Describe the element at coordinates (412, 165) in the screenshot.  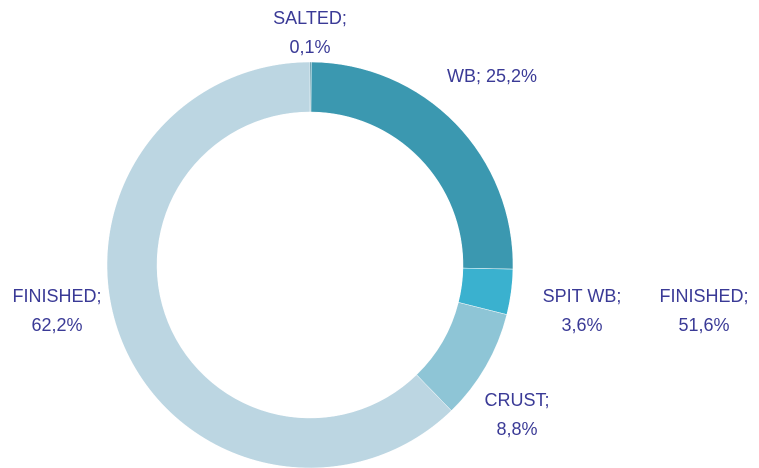
I see `donut-slice` at that location.